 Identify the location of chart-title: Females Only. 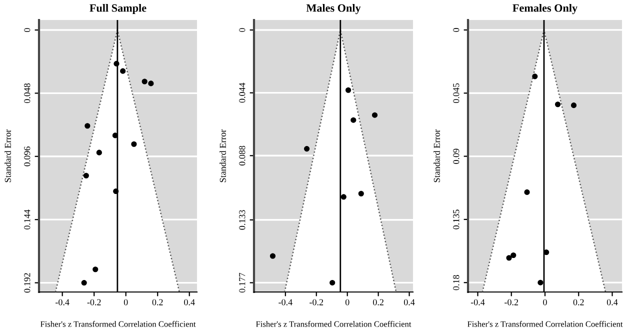
(545, 9).